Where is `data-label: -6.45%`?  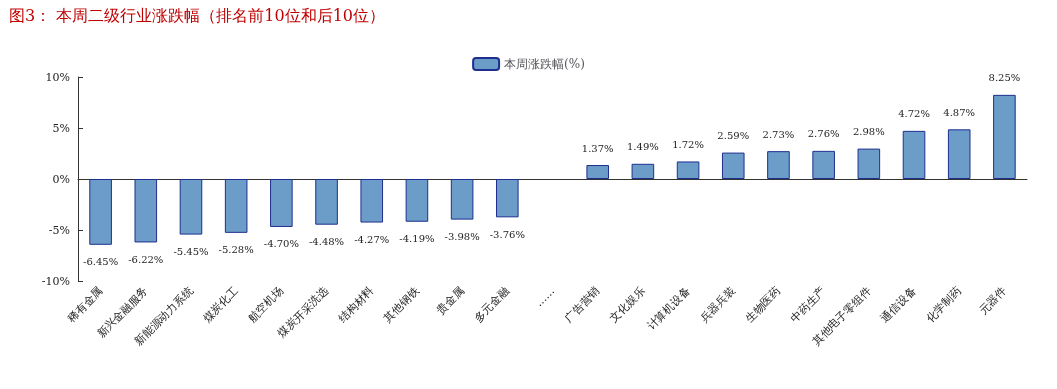 data-label: -6.45% is located at coordinates (101, 262).